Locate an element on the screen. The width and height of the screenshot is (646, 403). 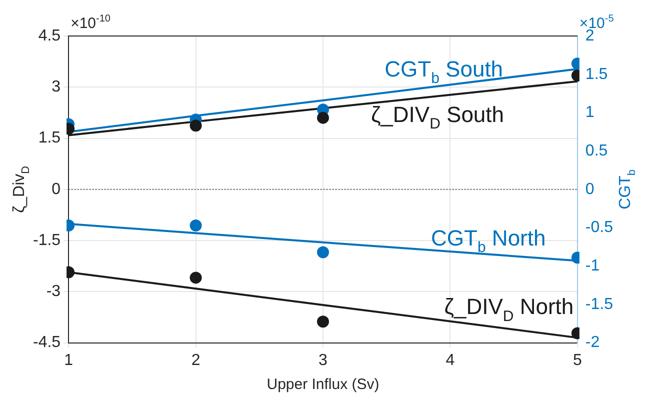
x-tick-label: 1 is located at coordinates (69, 360).